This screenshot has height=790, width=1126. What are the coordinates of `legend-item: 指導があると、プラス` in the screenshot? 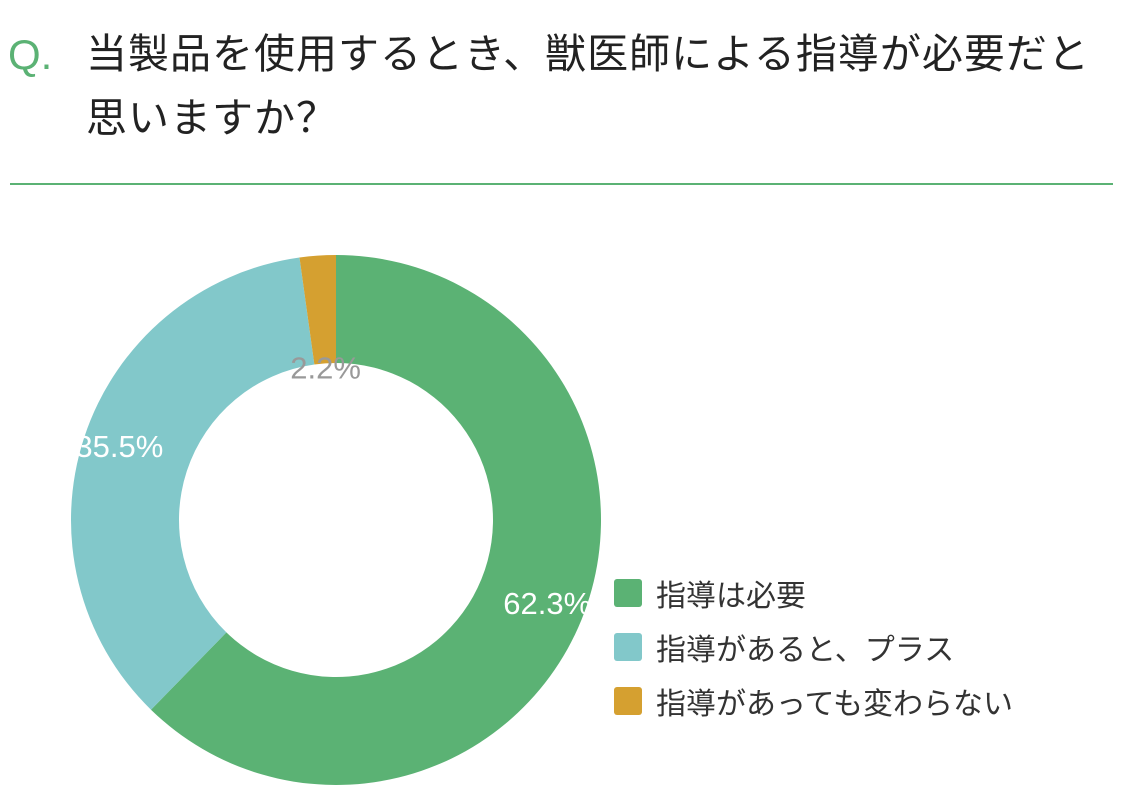 It's located at (813, 647).